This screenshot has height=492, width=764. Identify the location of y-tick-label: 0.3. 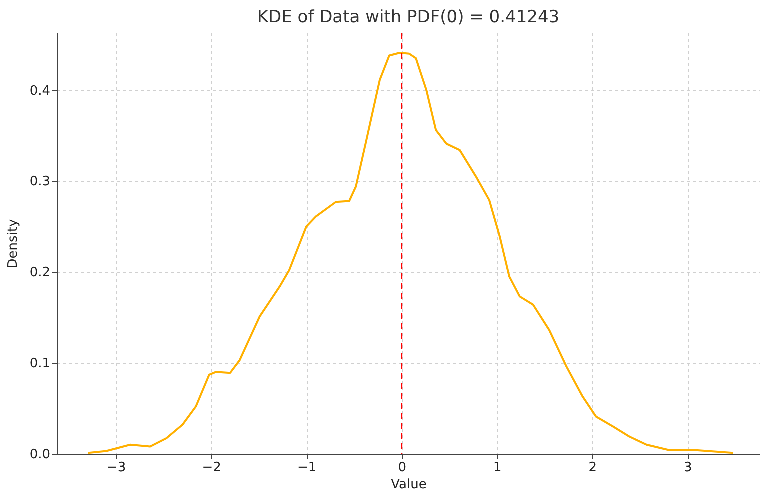
(40, 182).